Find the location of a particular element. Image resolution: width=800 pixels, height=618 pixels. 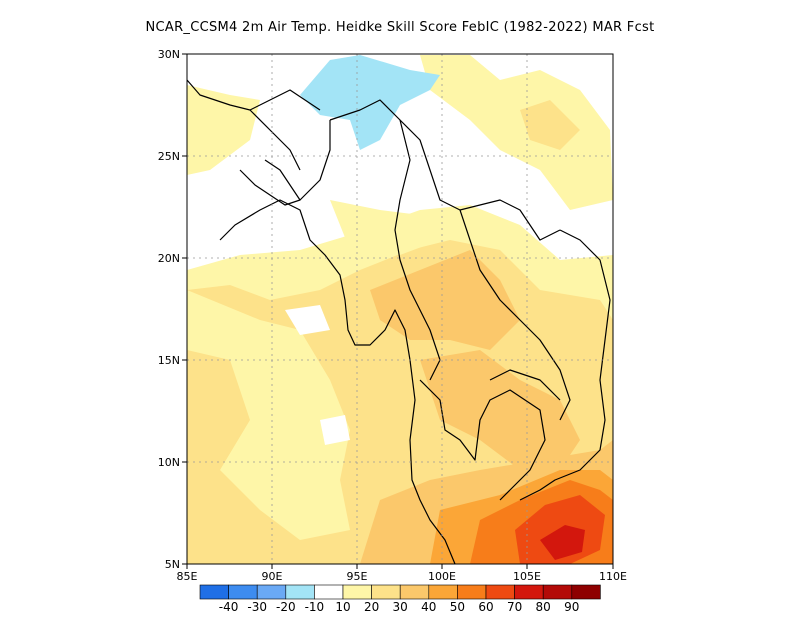

colorbar-label: 50 is located at coordinates (457, 607).